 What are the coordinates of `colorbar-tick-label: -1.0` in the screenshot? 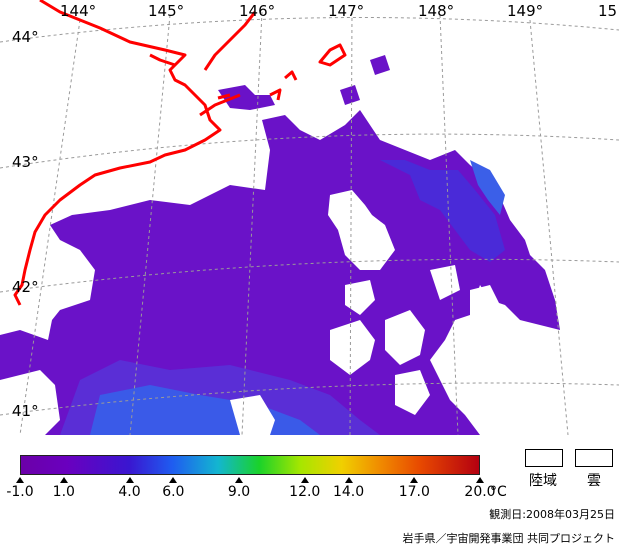 It's located at (19, 492).